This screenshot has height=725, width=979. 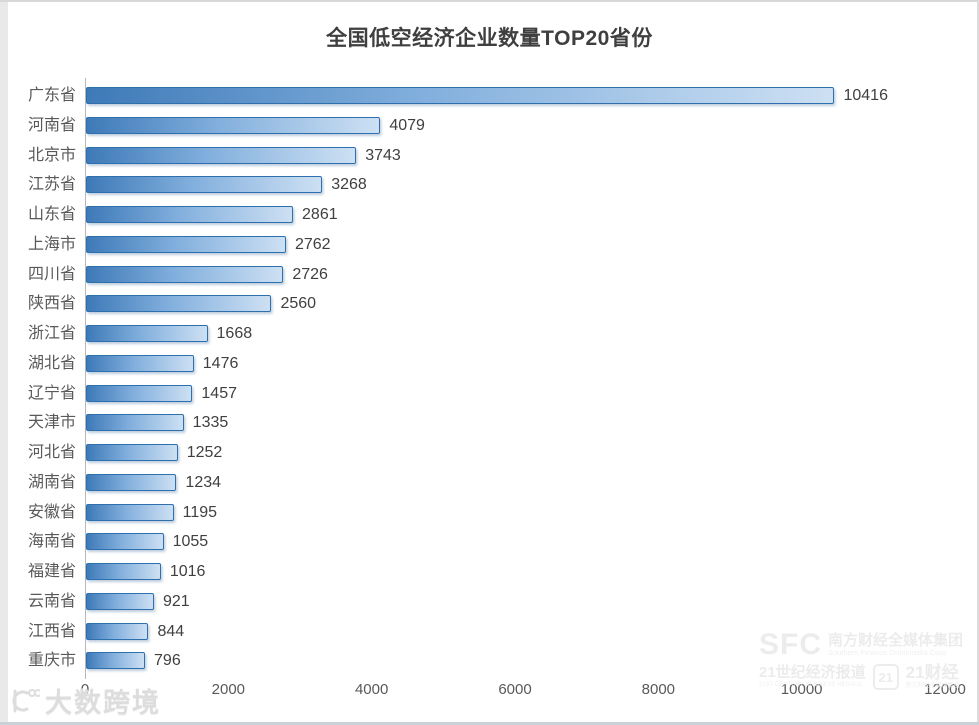 What do you see at coordinates (320, 214) in the screenshot?
I see `value-label: 2861` at bounding box center [320, 214].